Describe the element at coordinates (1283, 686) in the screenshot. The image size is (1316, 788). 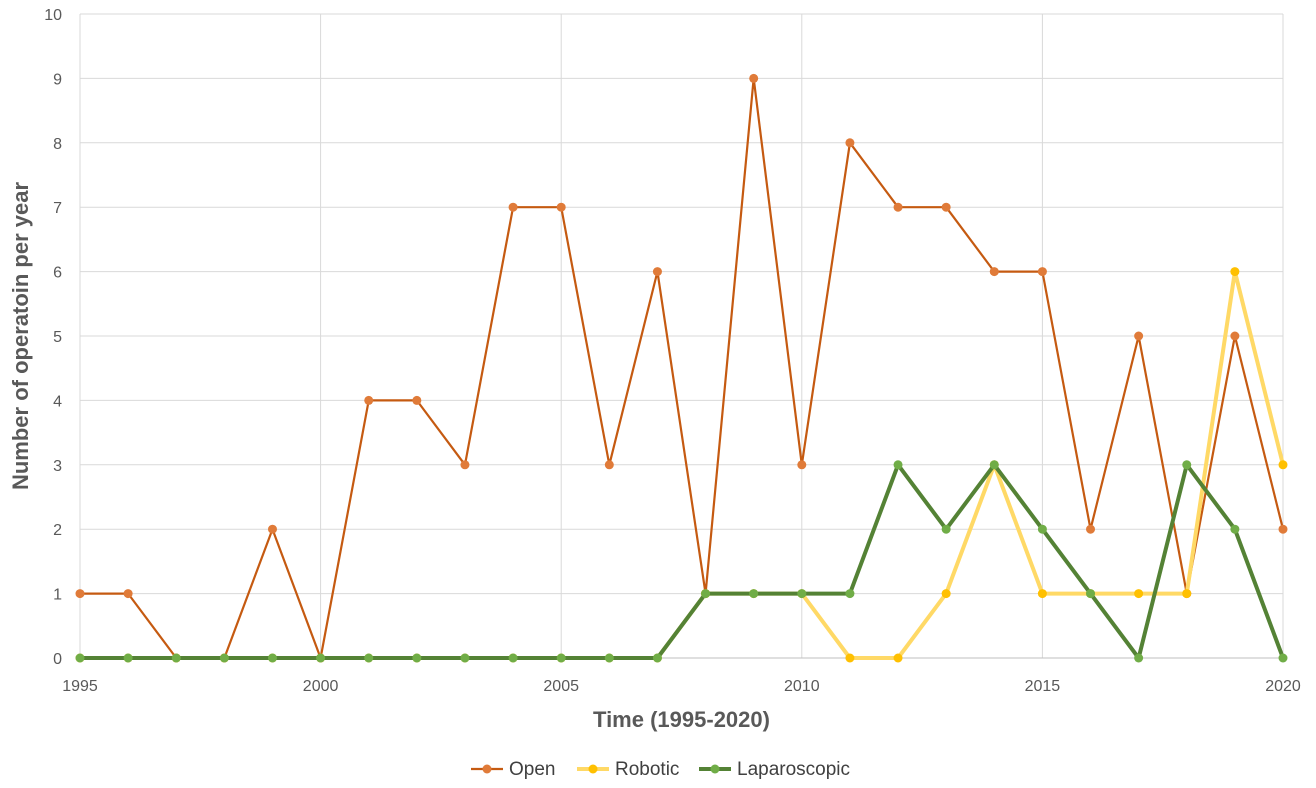
I see `x-tick-label: 2020` at that location.